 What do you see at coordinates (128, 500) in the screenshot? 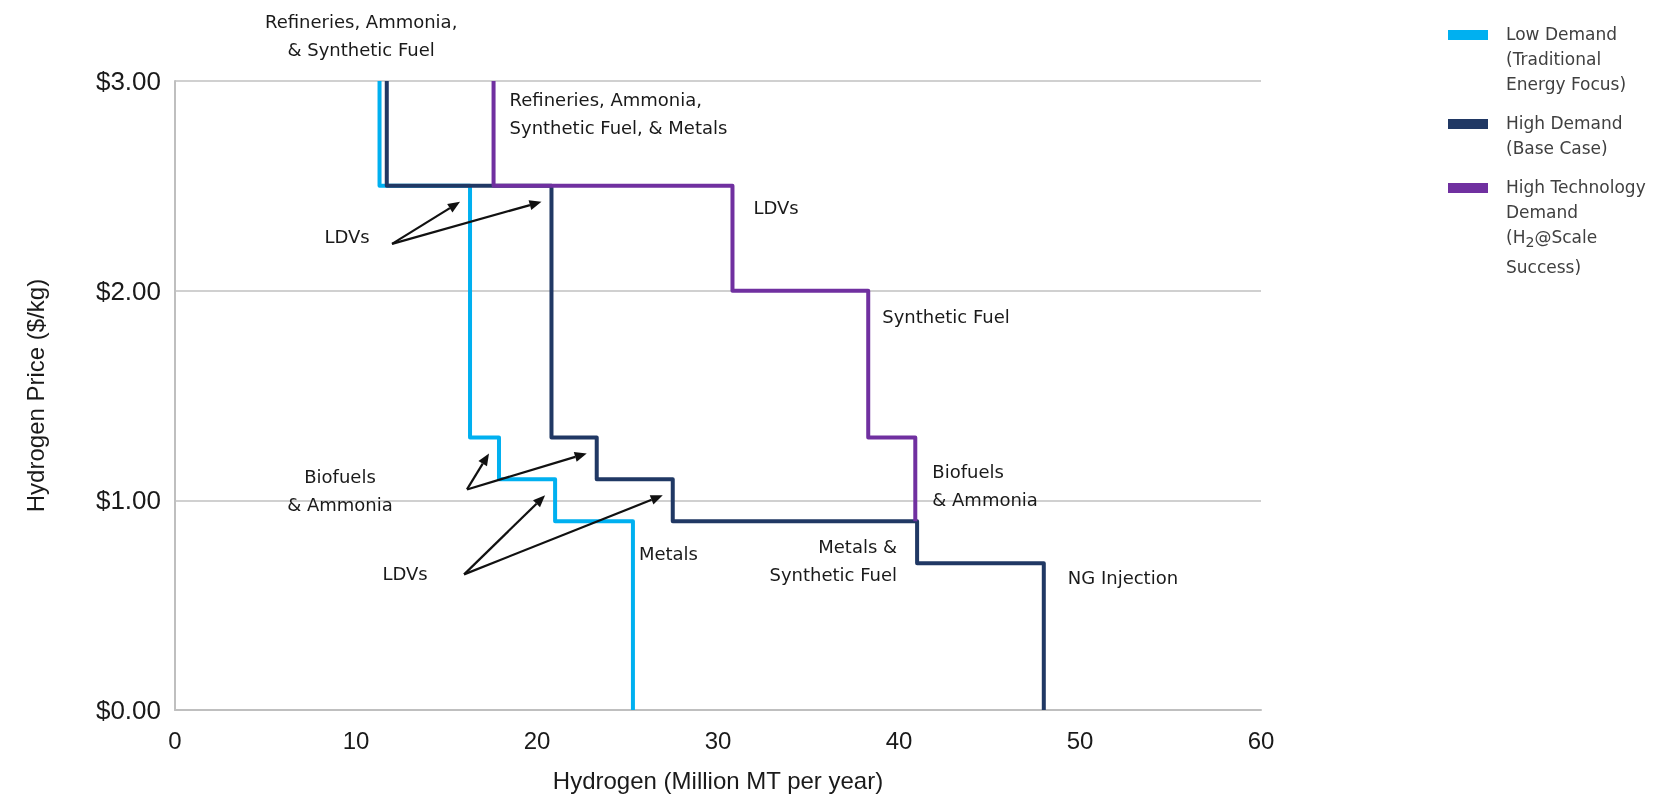
I see `y-tick-label: $1.00` at bounding box center [128, 500].